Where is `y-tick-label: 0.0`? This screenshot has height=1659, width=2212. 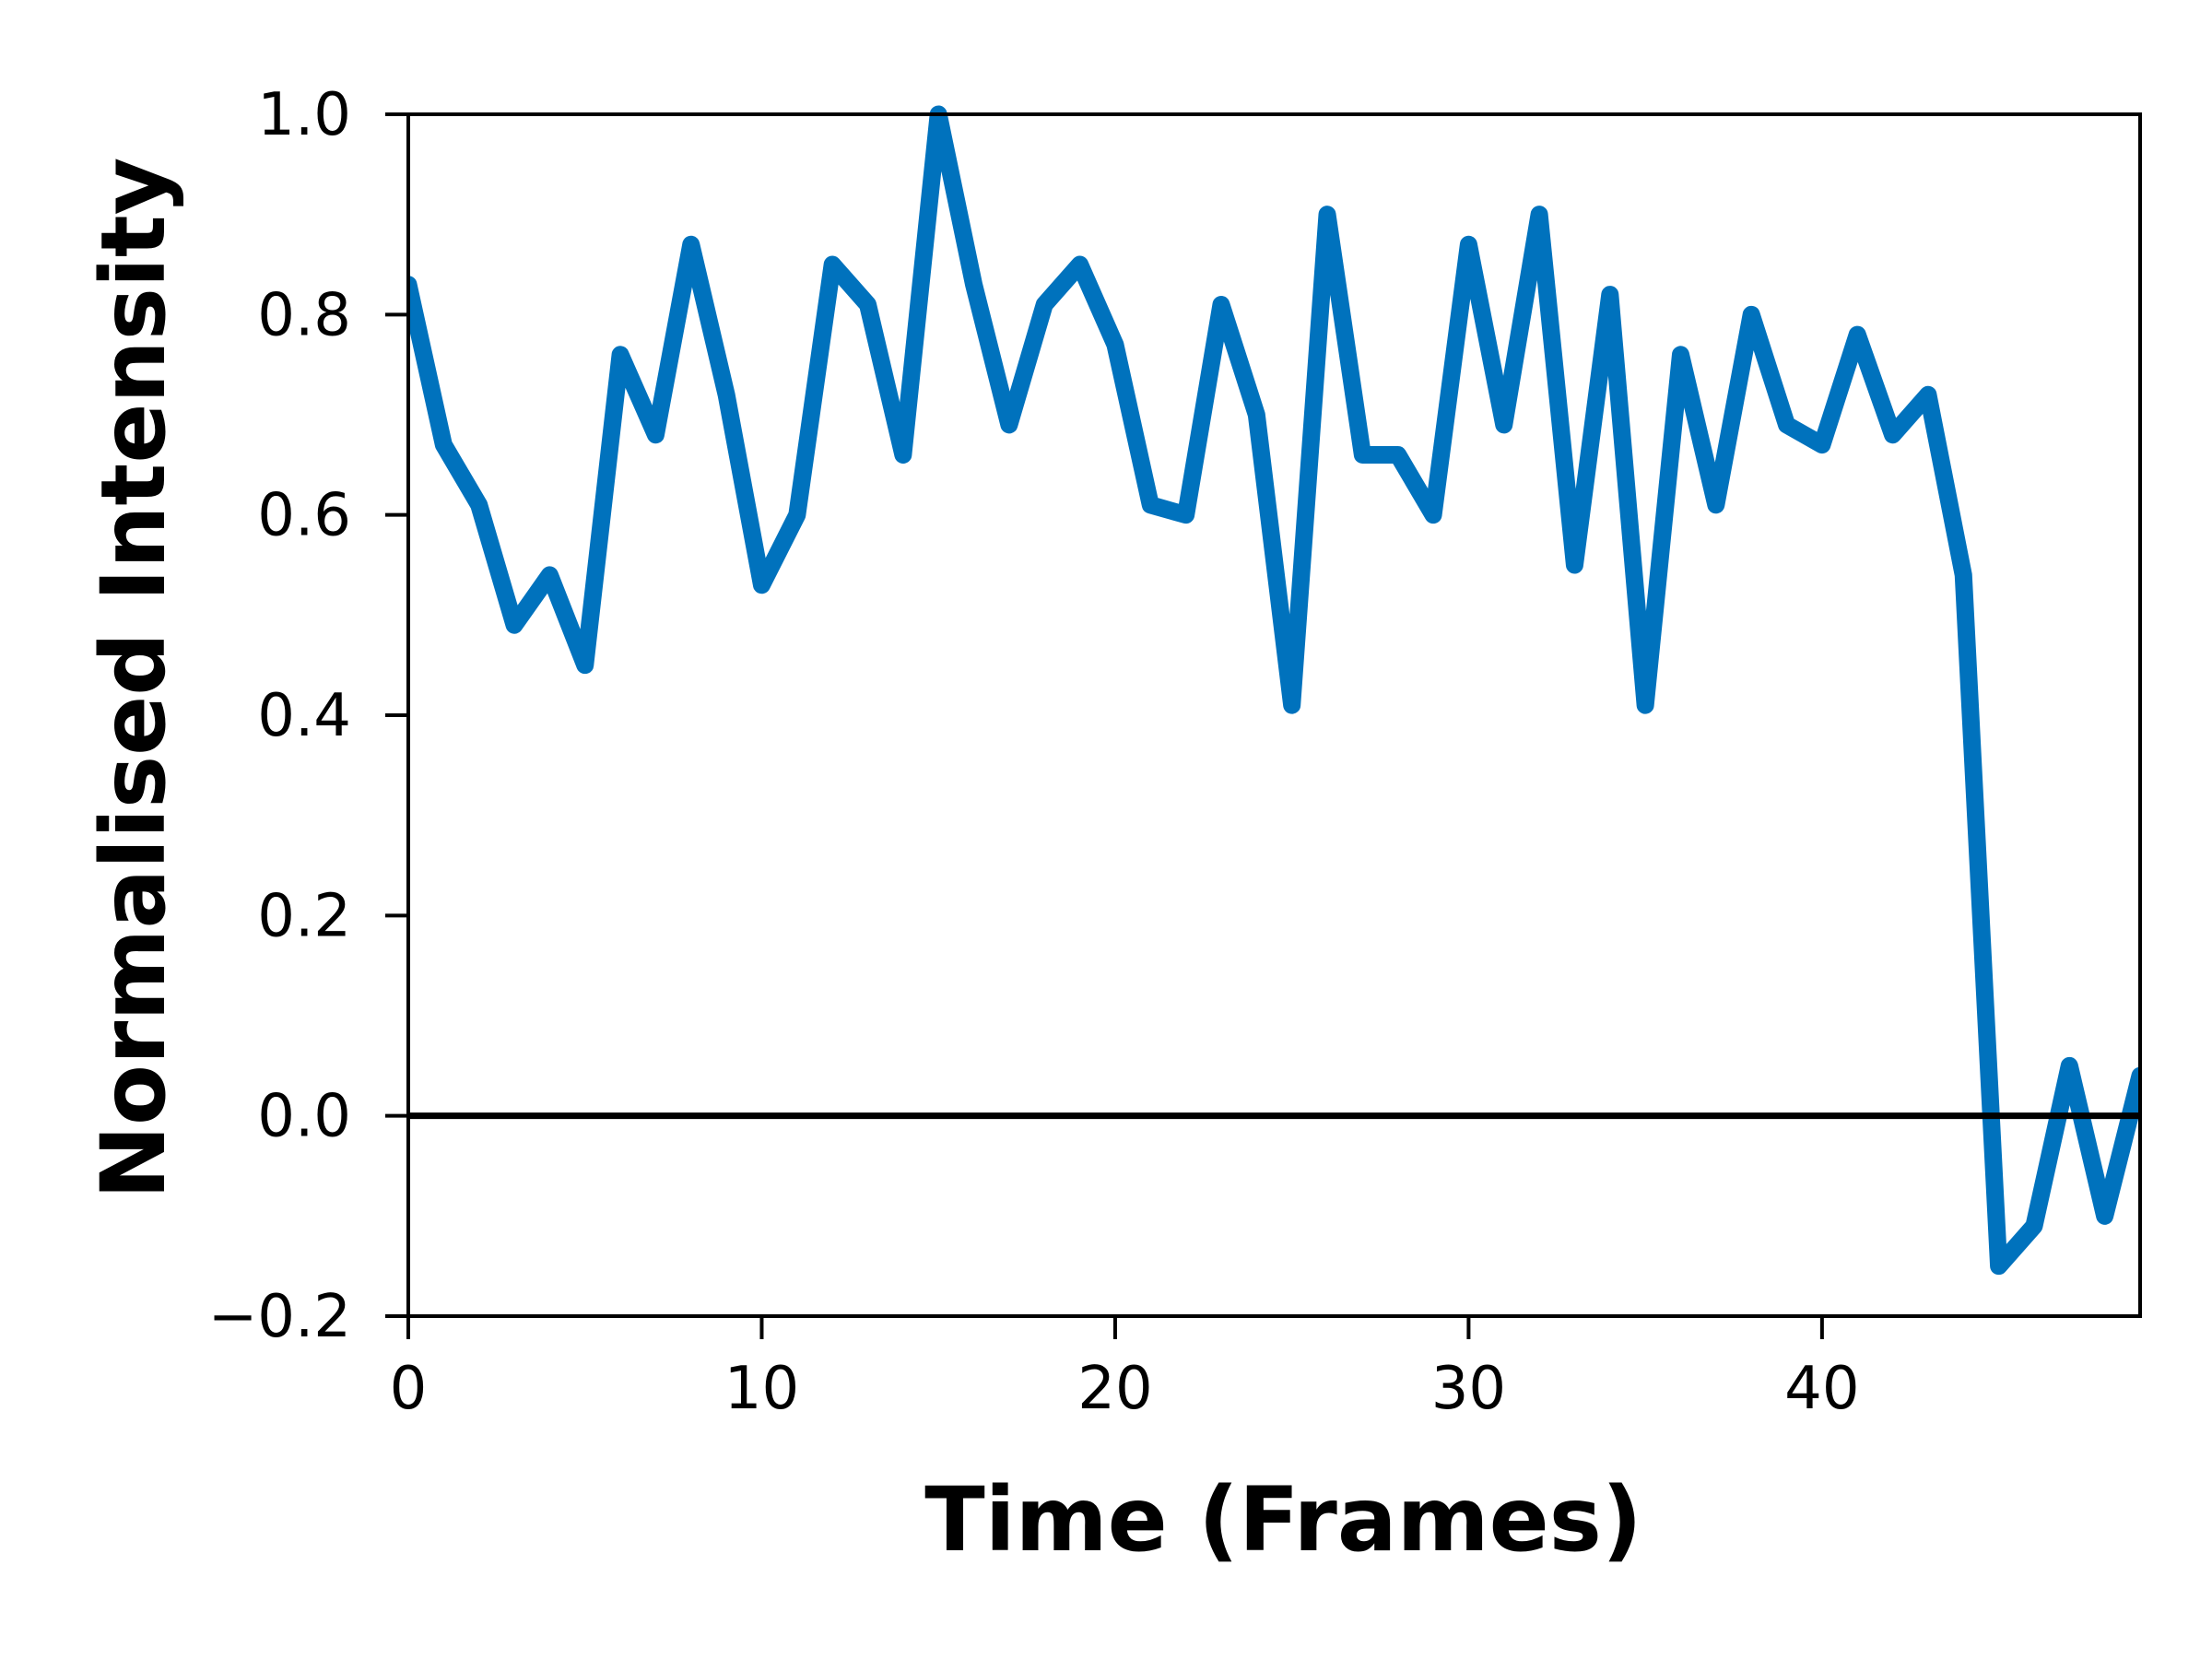
y-tick-label: 0.0 is located at coordinates (304, 1117).